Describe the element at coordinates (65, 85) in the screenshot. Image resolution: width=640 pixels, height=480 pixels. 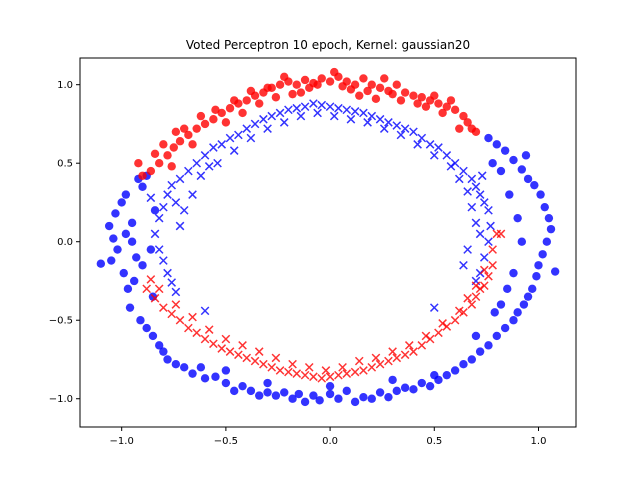
I see `y-tick-label-4: 1.0` at that location.